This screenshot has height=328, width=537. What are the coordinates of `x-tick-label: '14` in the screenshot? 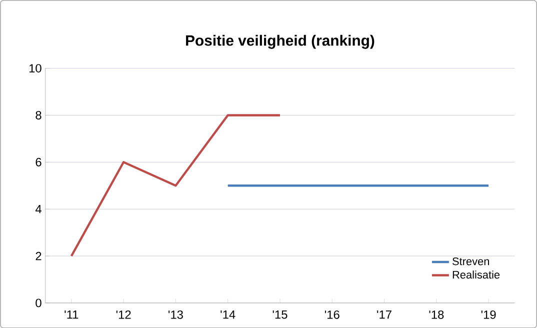 It's located at (228, 314).